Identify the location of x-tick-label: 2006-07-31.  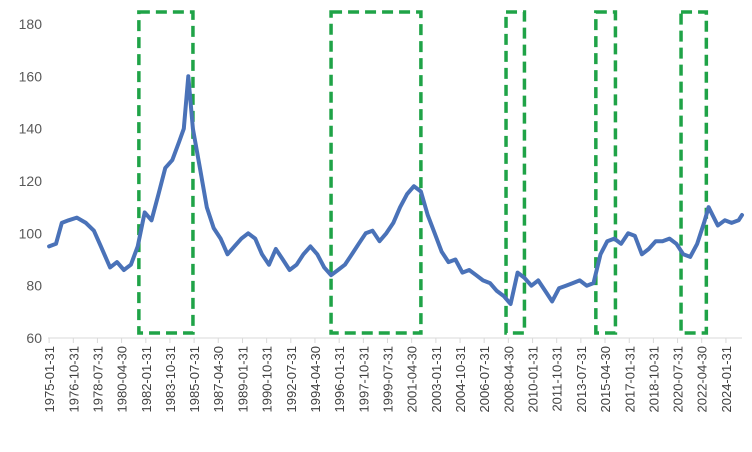
(484, 379).